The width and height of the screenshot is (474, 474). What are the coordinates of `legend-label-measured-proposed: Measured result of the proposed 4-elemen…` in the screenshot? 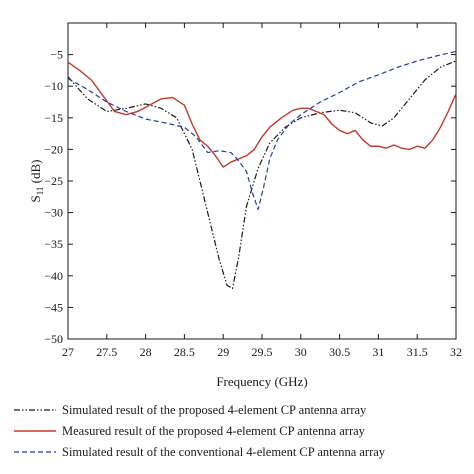 It's located at (214, 431).